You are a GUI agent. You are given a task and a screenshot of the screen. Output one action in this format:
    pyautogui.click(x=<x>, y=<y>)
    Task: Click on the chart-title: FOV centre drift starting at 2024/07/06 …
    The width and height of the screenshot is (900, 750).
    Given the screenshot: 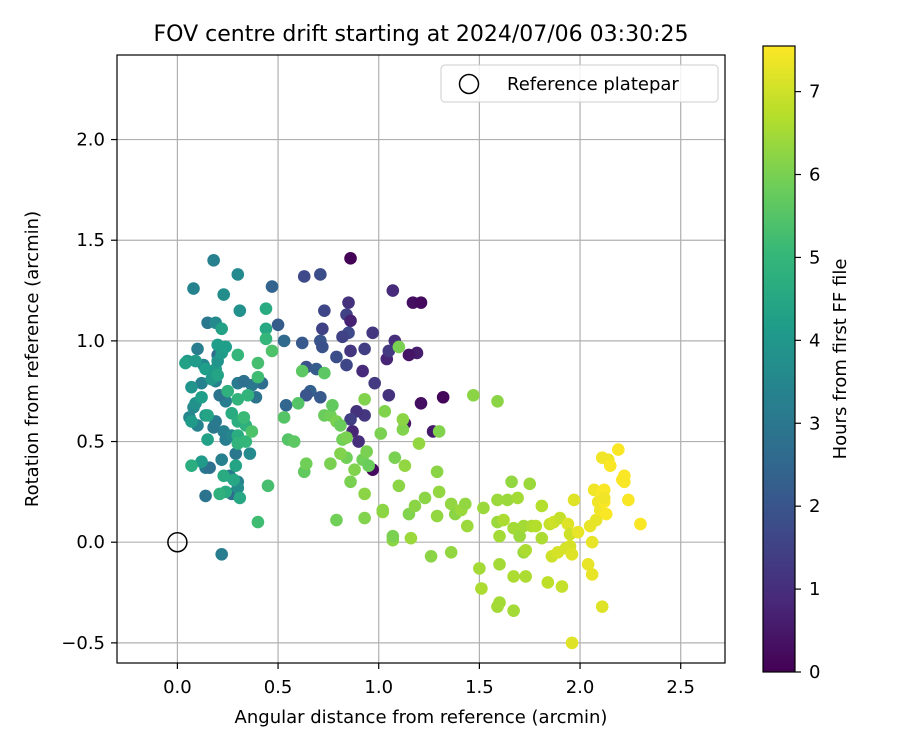 What is the action you would take?
    pyautogui.click(x=421, y=34)
    